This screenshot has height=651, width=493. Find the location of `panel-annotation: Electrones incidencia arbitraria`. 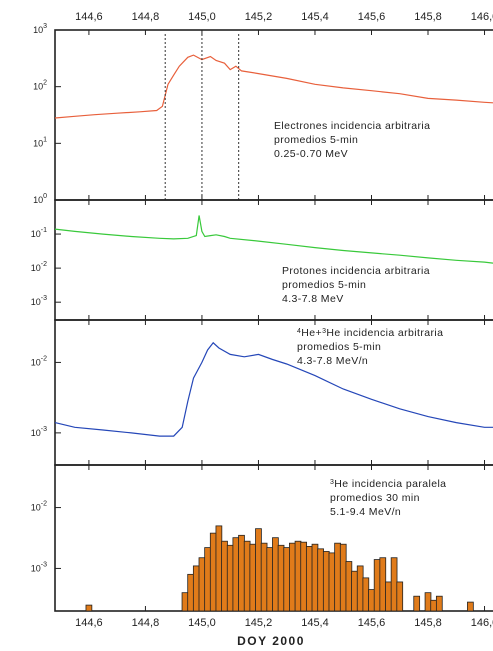

panel-annotation: Electrones incidencia arbitraria is located at coordinates (352, 126).